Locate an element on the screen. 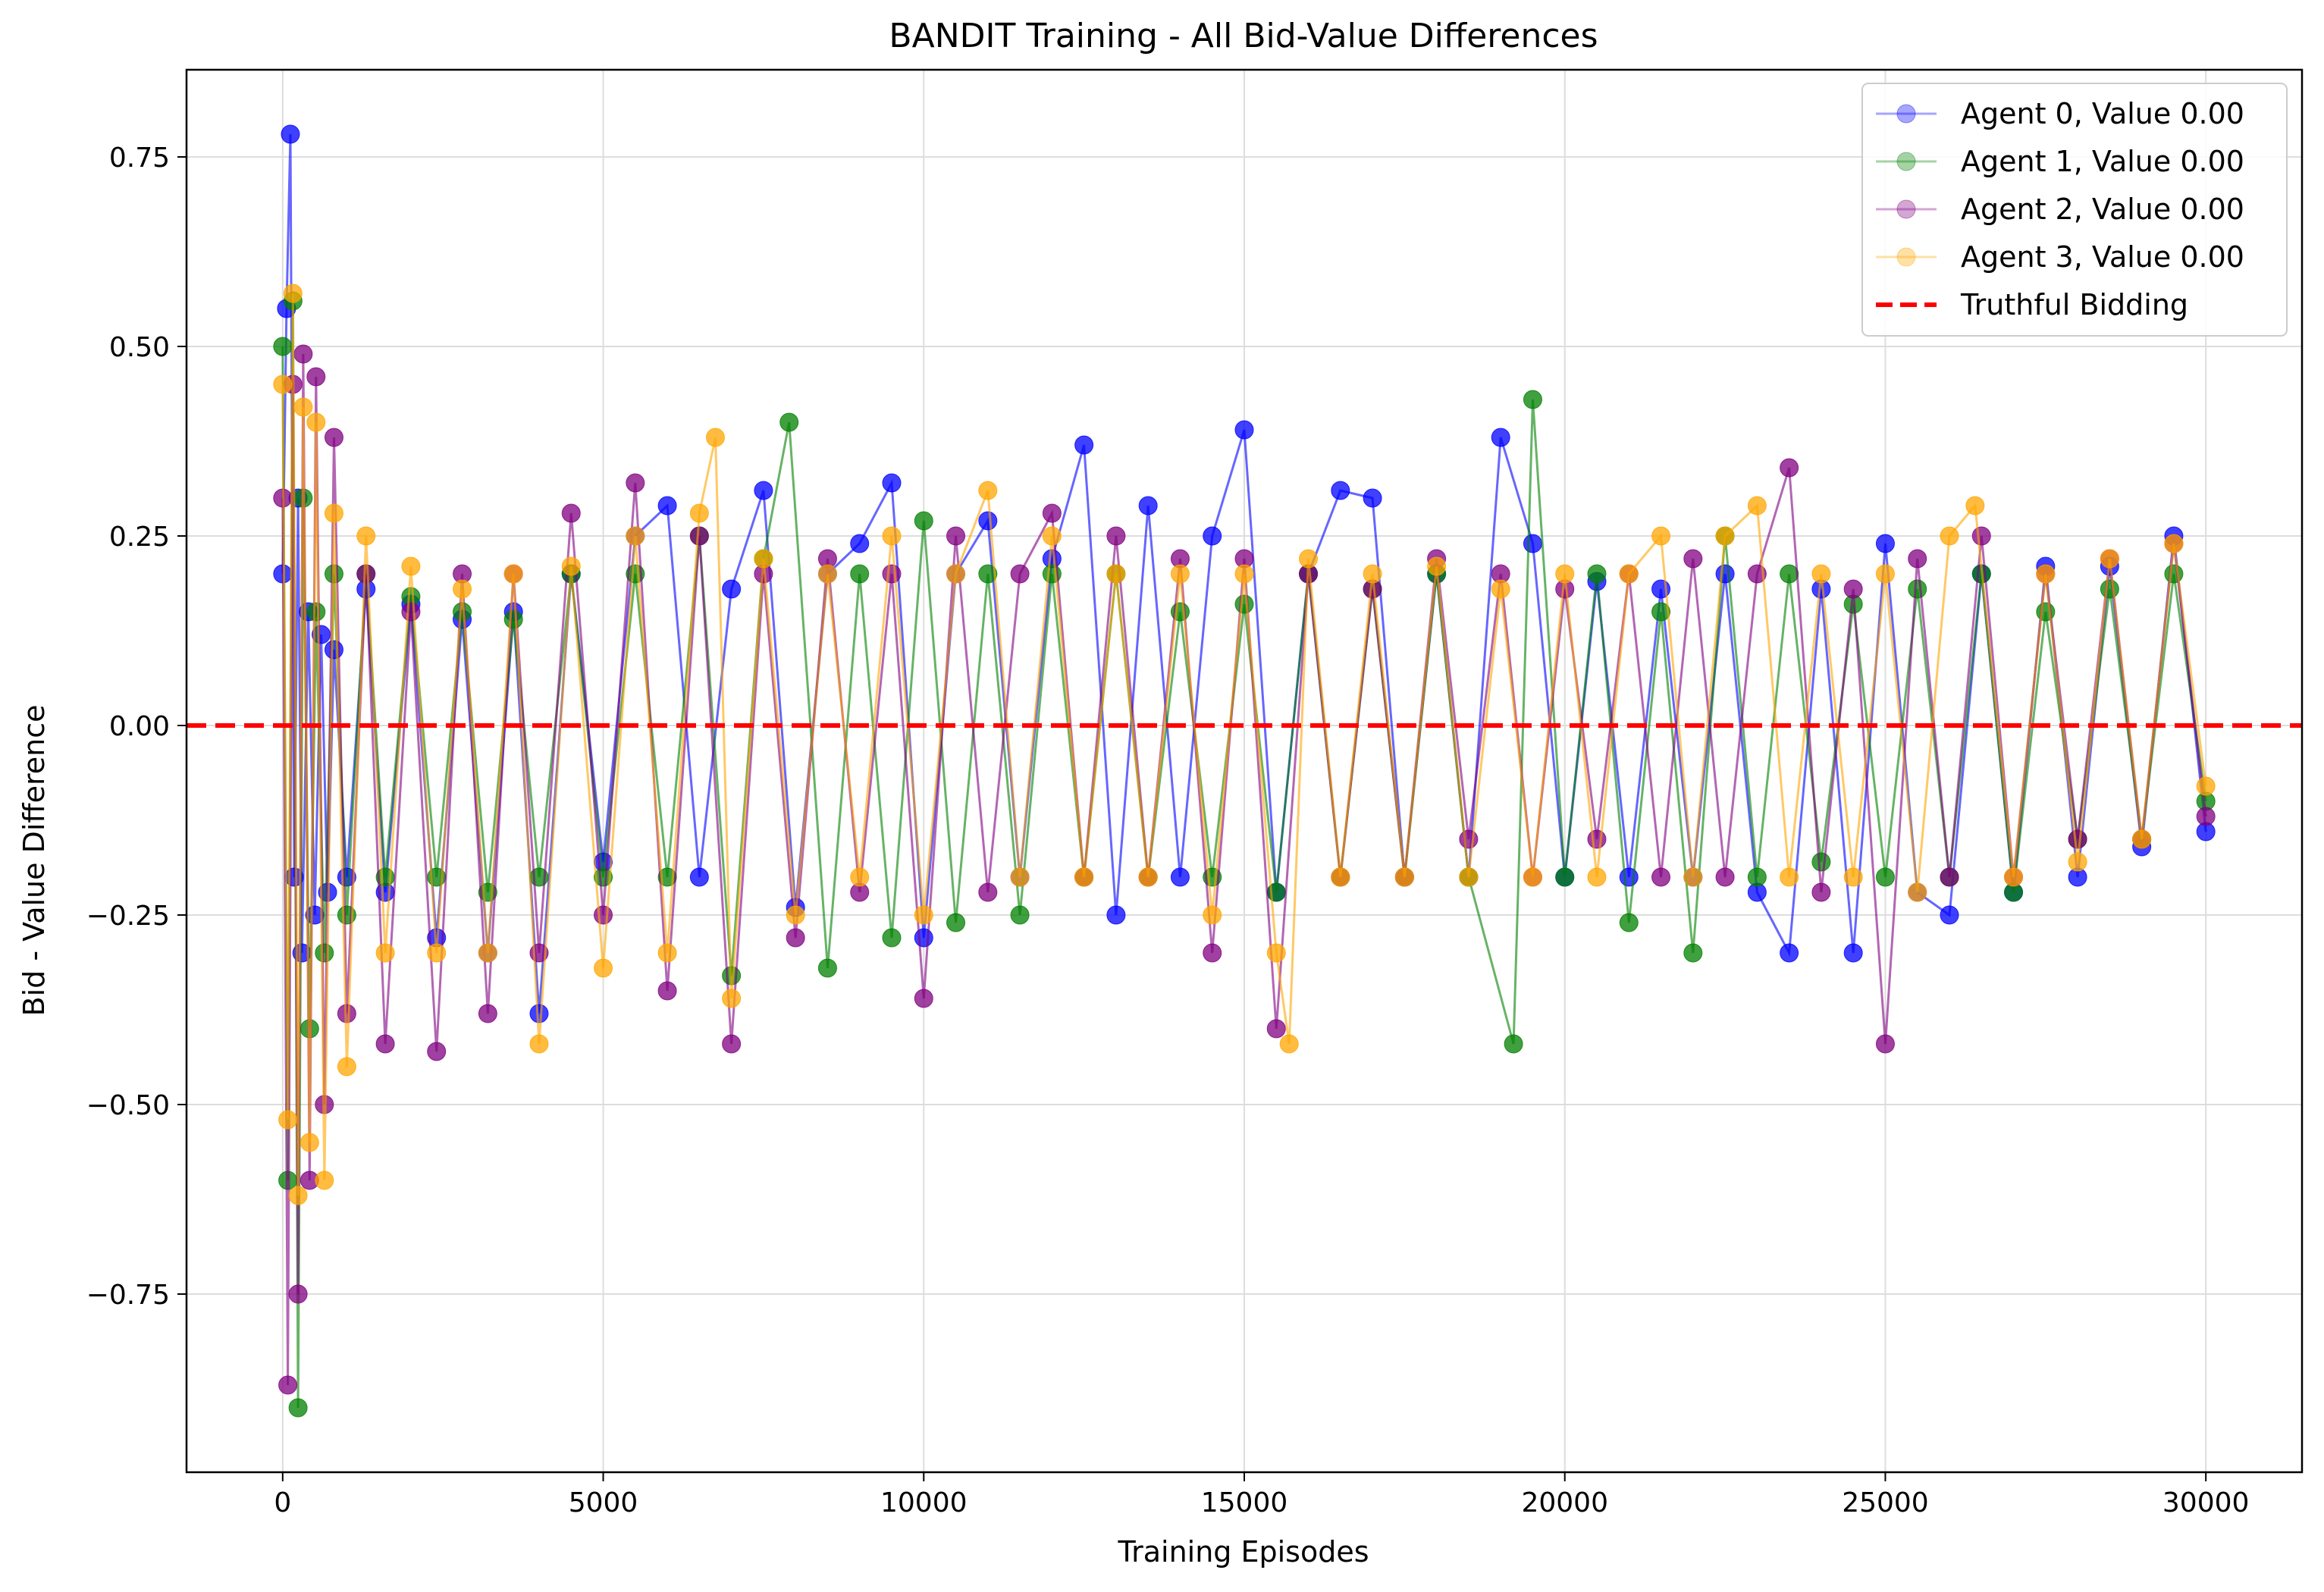 The image size is (2324, 1592). x-tick-label: 20000 is located at coordinates (1565, 1502).